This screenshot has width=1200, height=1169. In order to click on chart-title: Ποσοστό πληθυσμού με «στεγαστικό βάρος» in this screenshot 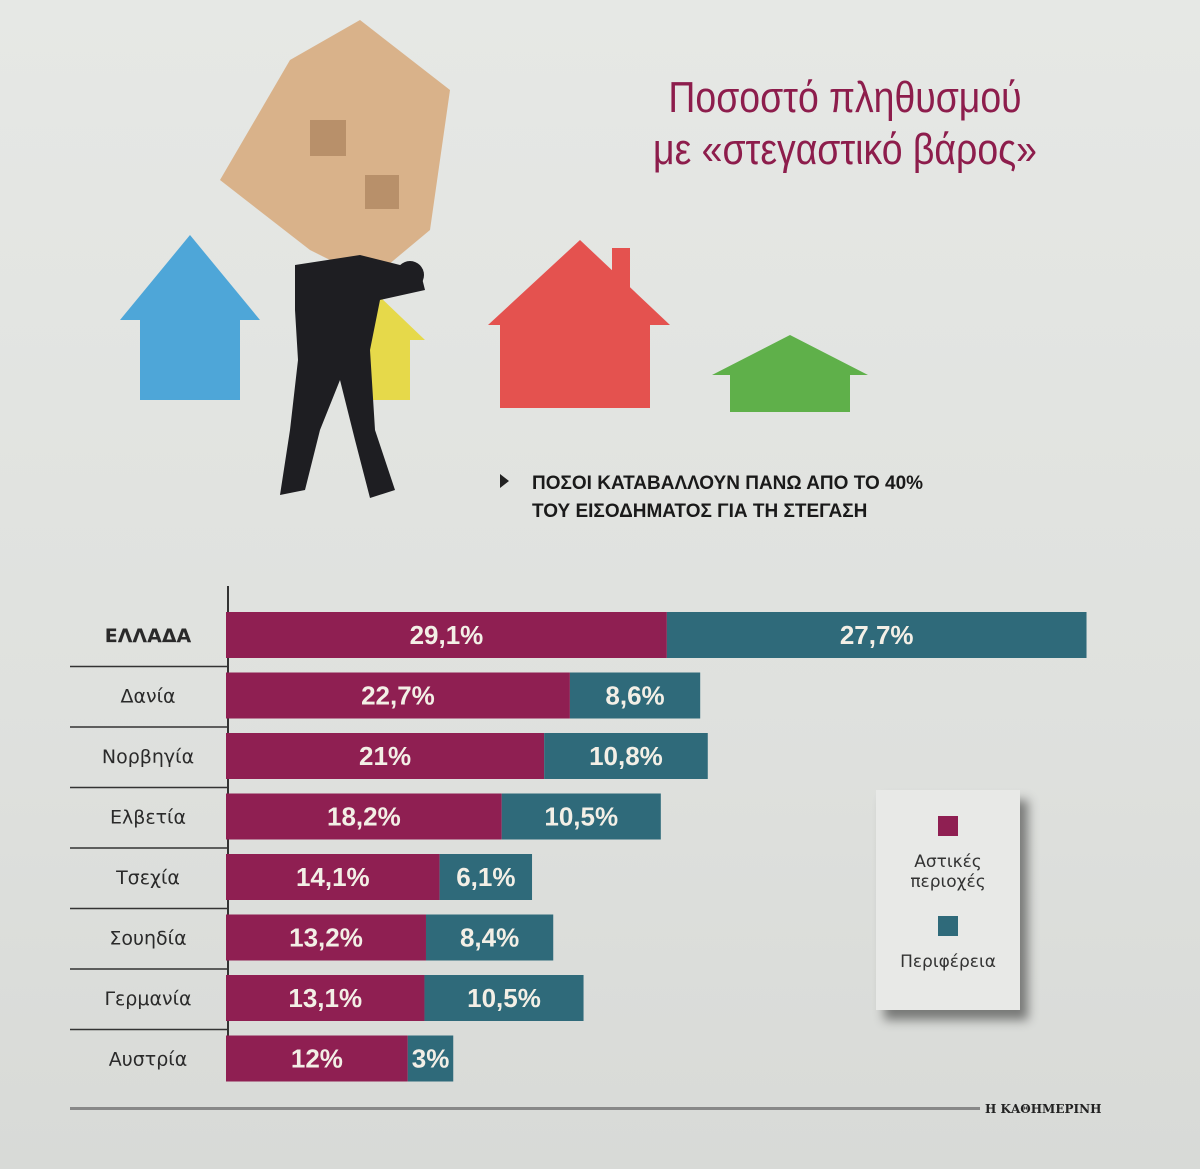, I will do `click(845, 124)`.